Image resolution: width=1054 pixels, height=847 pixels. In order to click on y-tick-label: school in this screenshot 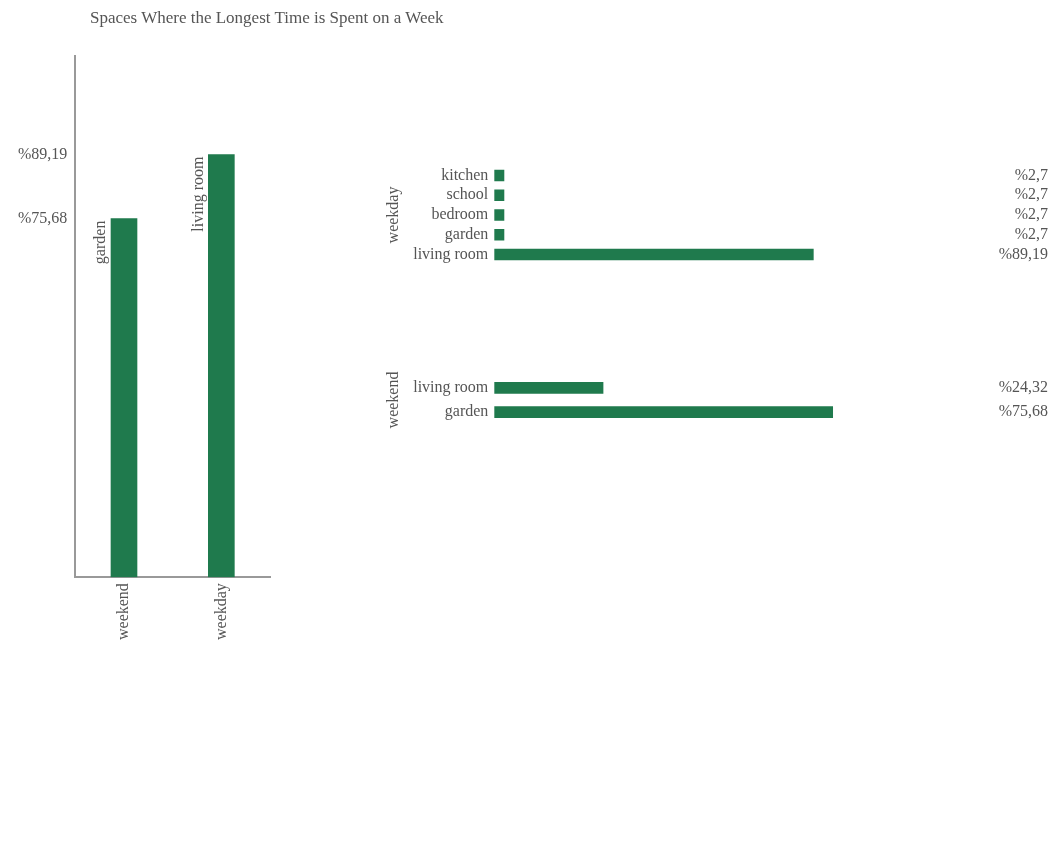, I will do `click(467, 194)`.